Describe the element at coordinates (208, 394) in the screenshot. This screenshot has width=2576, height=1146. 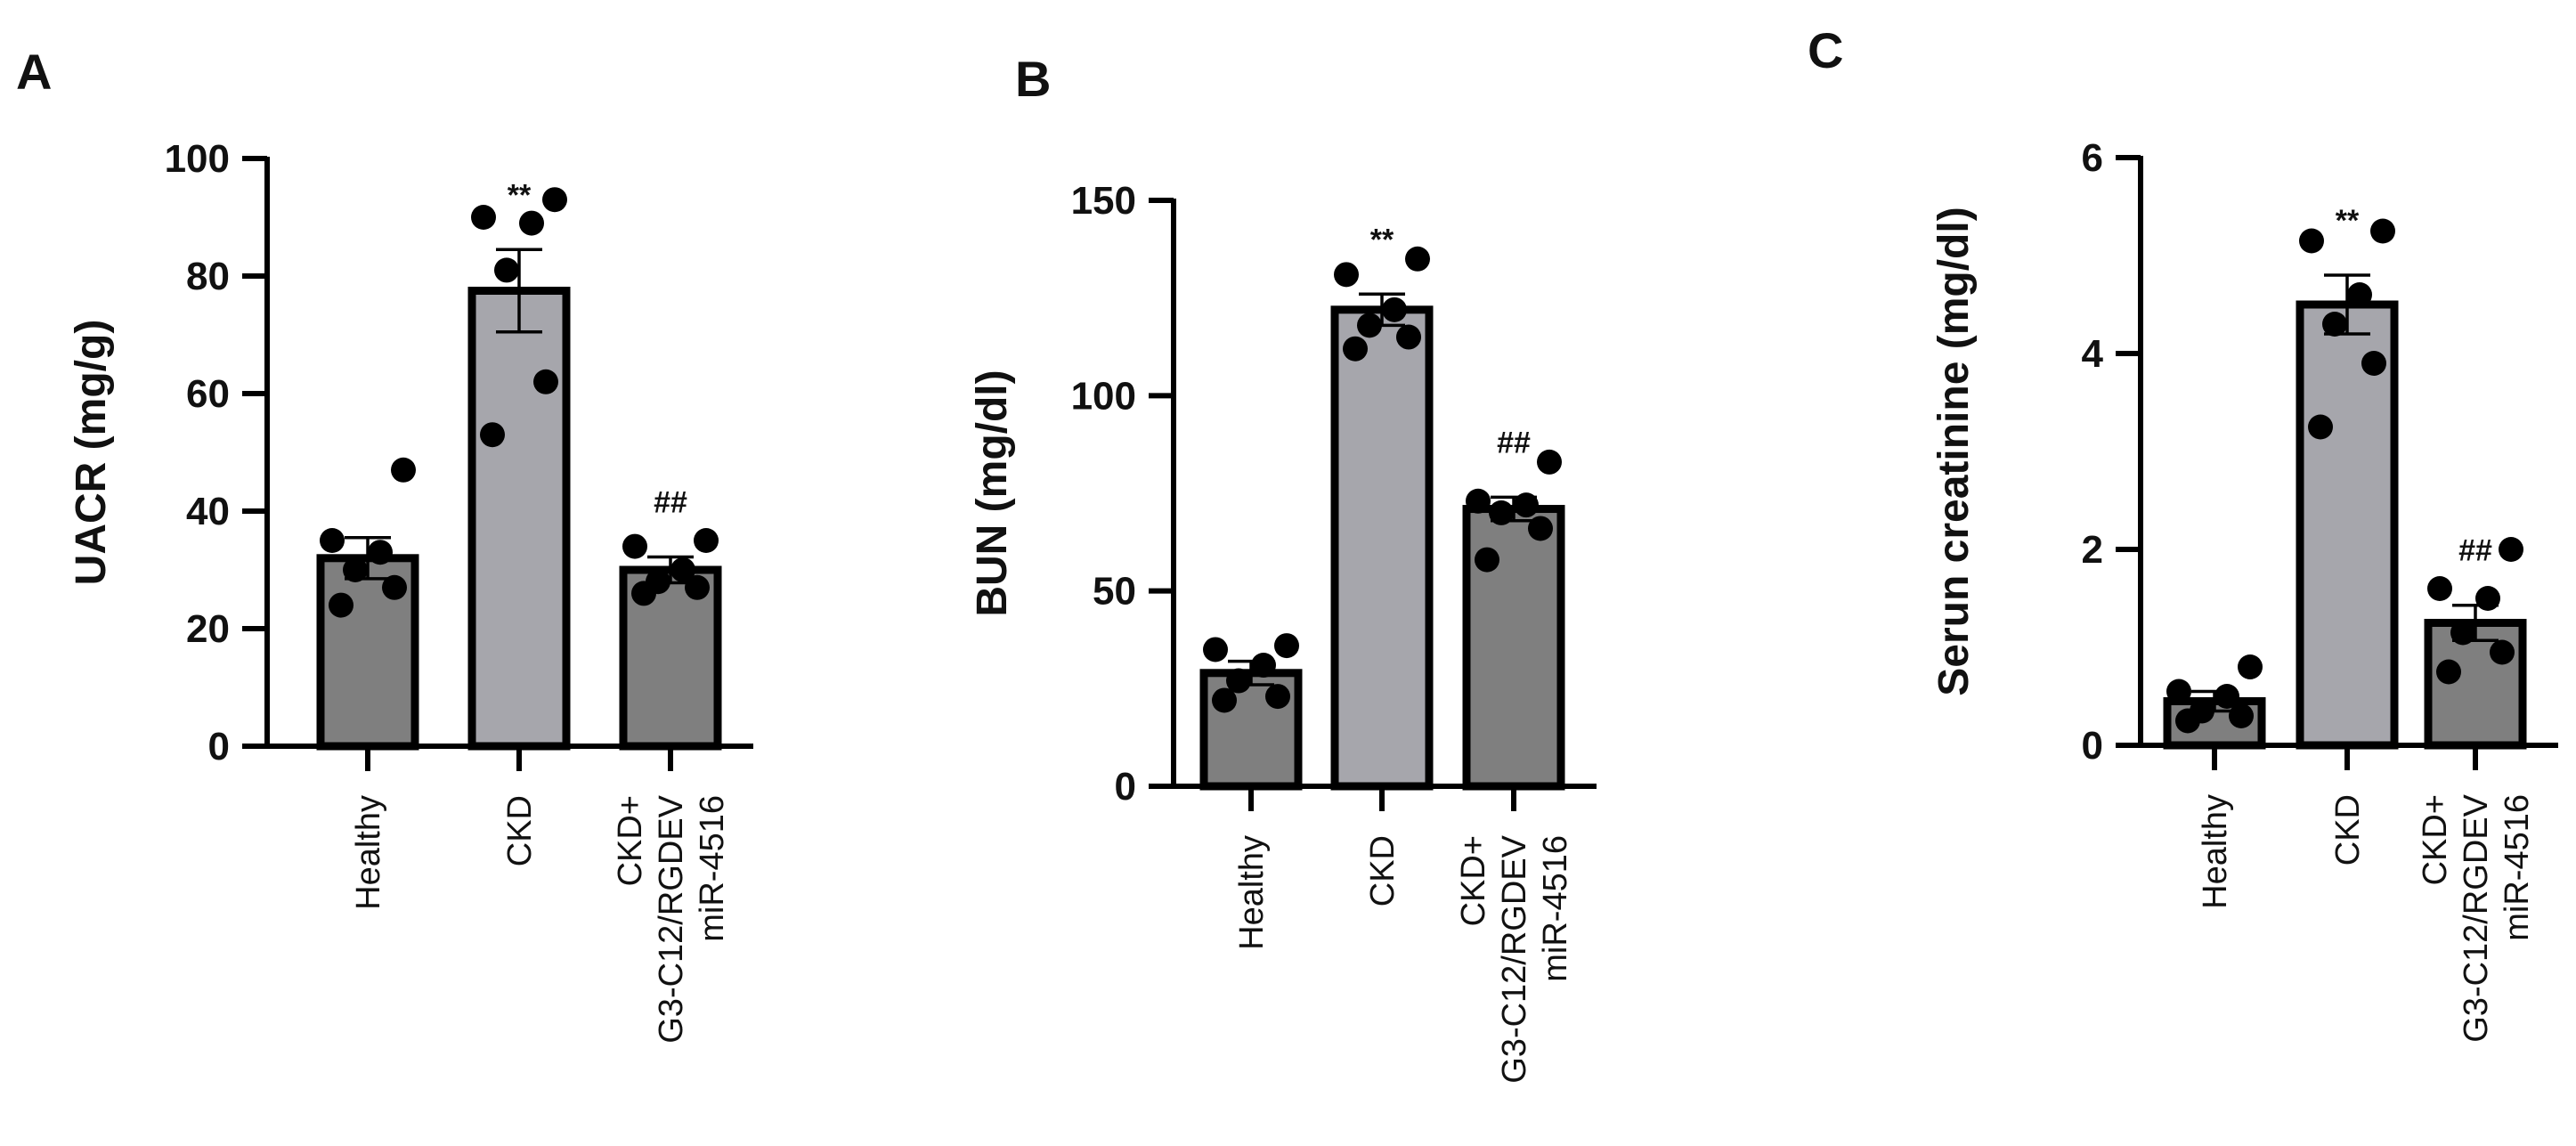
I see `y-tick-label: 60` at that location.